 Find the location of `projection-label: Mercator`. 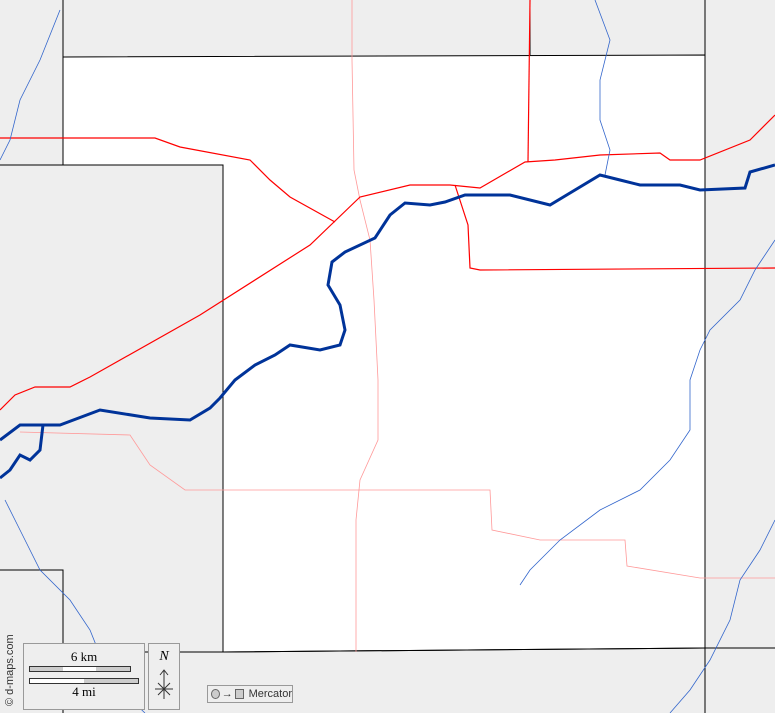

projection-label: Mercator is located at coordinates (270, 694).